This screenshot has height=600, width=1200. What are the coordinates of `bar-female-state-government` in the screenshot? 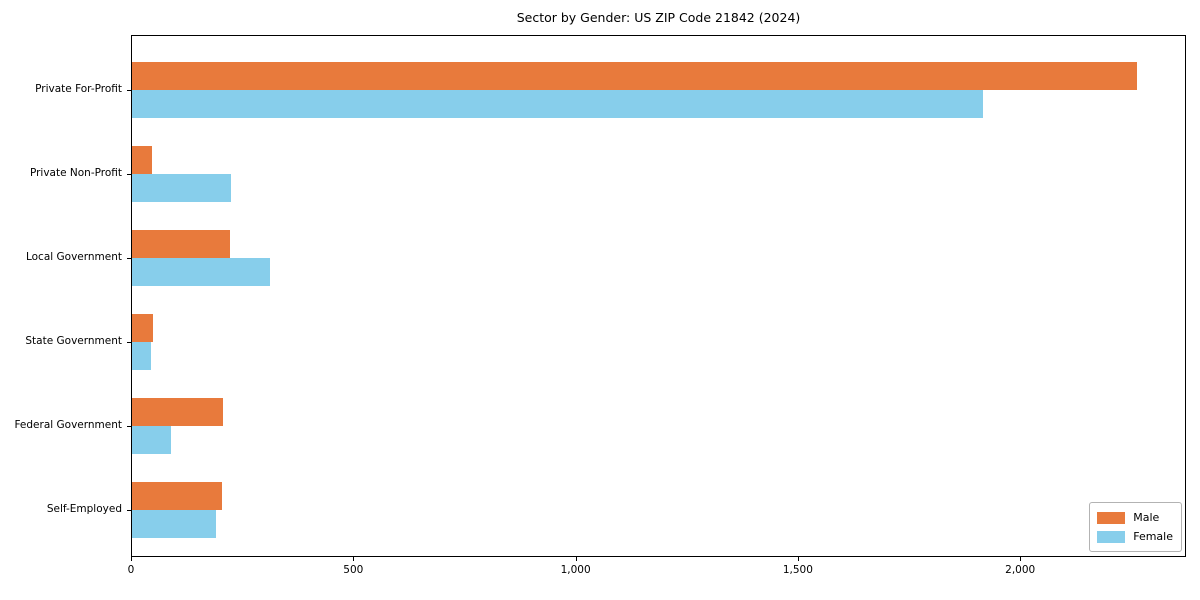 It's located at (142, 356).